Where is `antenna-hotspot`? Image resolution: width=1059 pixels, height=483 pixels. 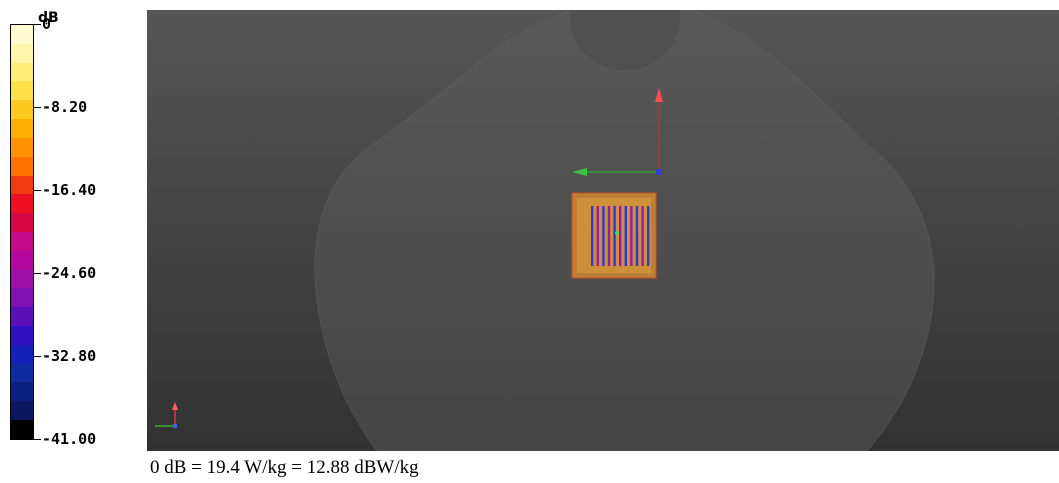 antenna-hotspot is located at coordinates (614, 235).